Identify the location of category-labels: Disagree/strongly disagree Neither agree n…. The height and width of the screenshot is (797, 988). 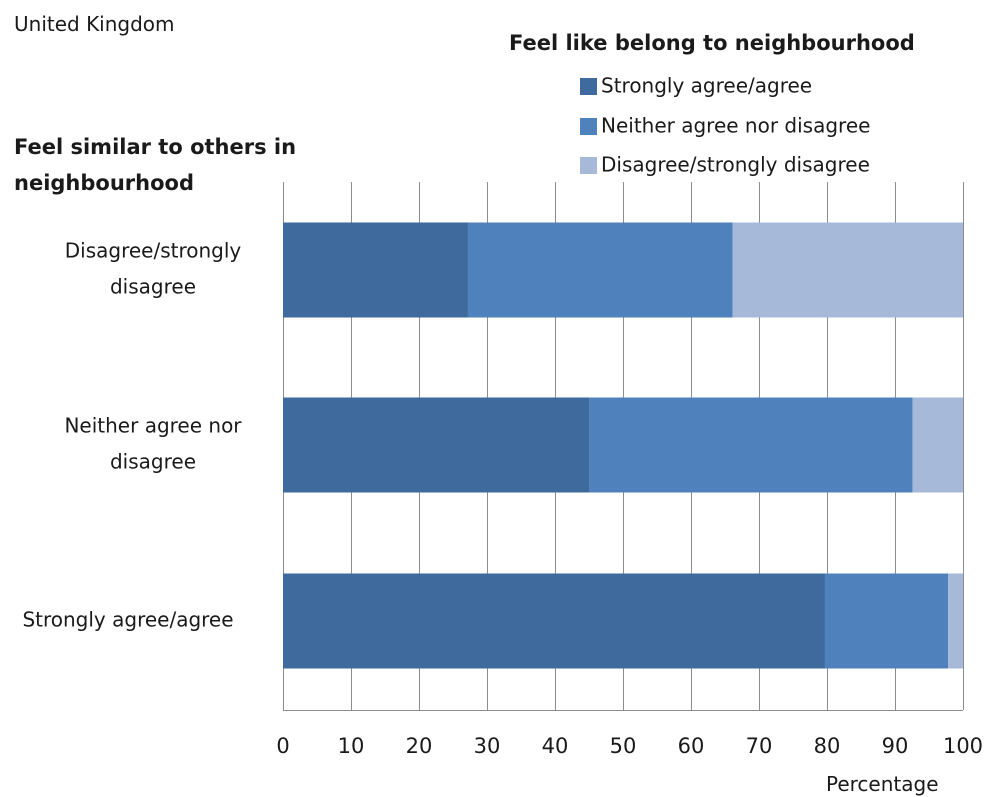
(132, 435).